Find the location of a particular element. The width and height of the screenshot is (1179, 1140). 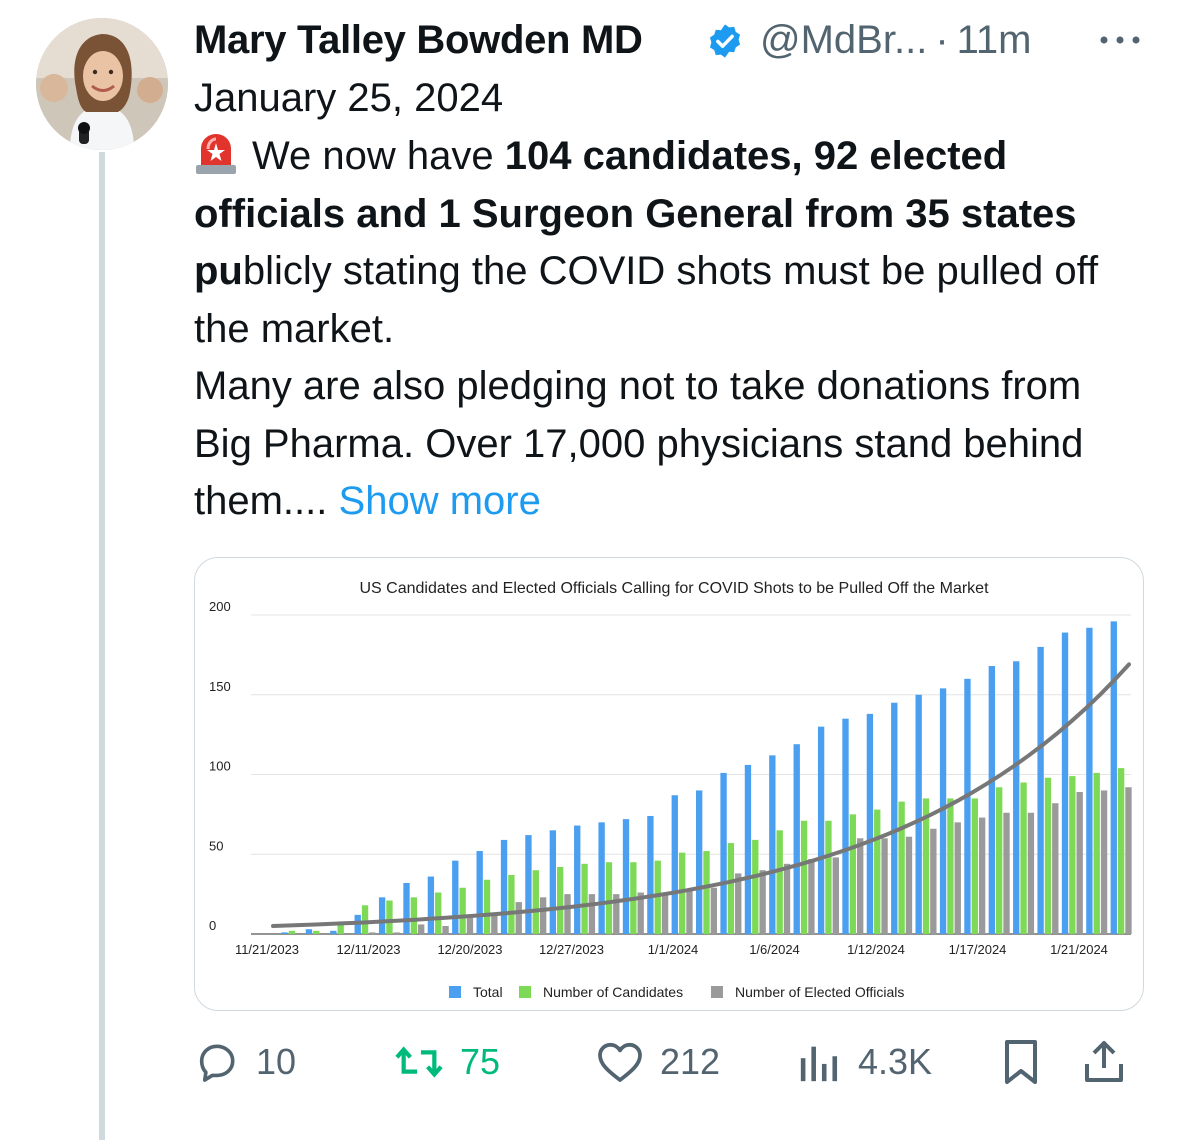

share-icon is located at coordinates (1104, 1061).